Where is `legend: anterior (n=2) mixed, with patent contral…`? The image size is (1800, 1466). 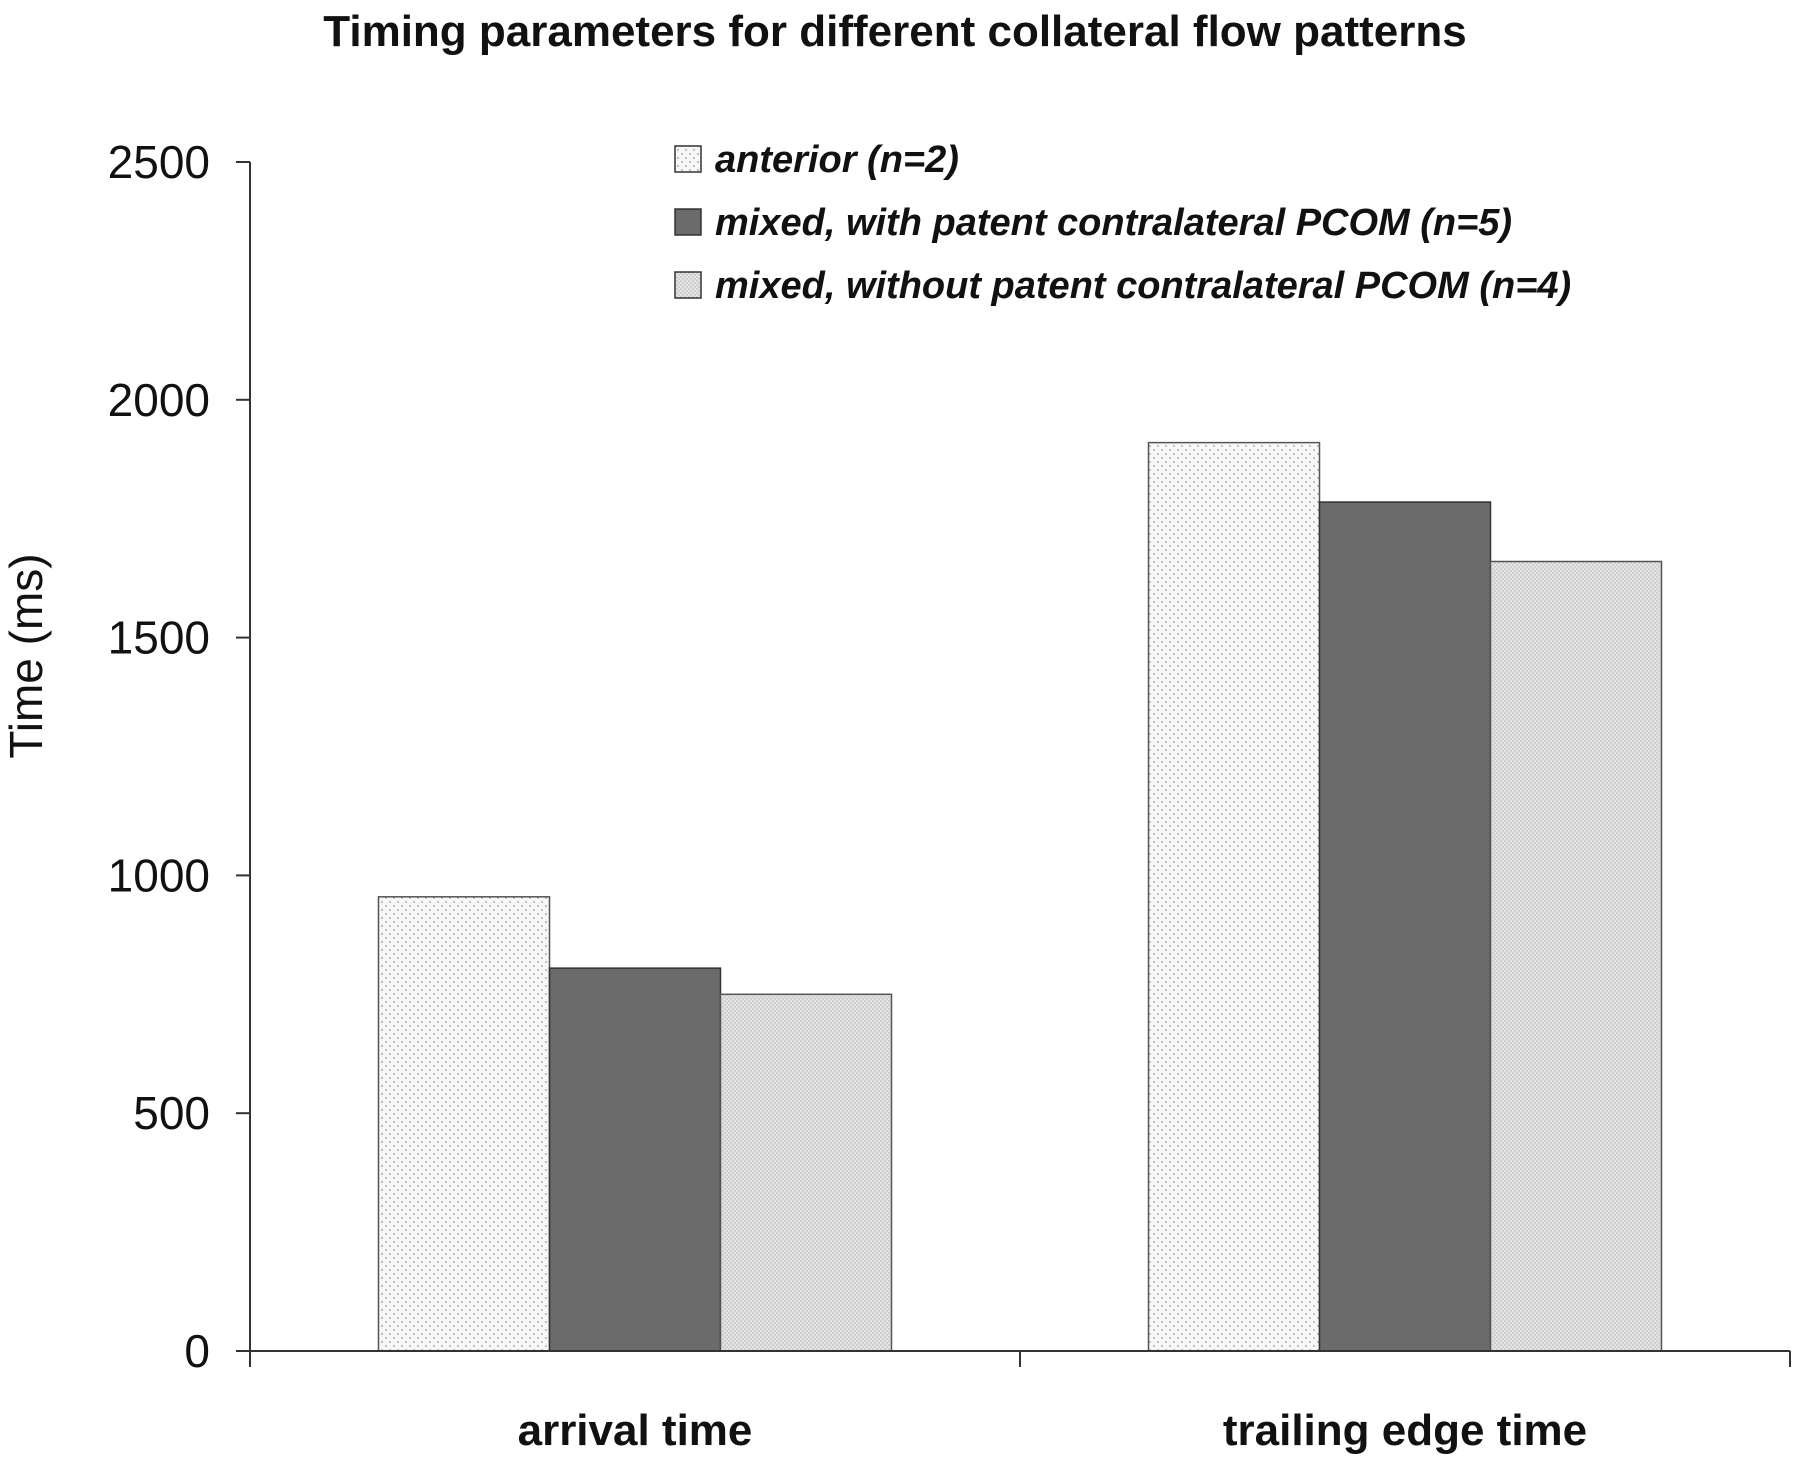
legend: anterior (n=2) mixed, with patent contral… is located at coordinates (1122, 223).